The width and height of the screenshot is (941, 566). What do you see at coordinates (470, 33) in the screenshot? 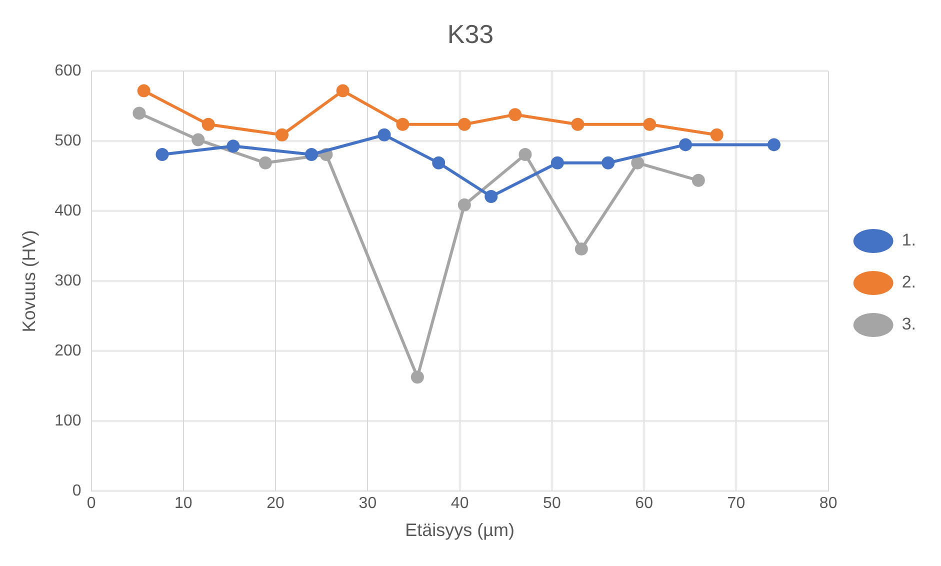
I see `chart-title: K33` at bounding box center [470, 33].